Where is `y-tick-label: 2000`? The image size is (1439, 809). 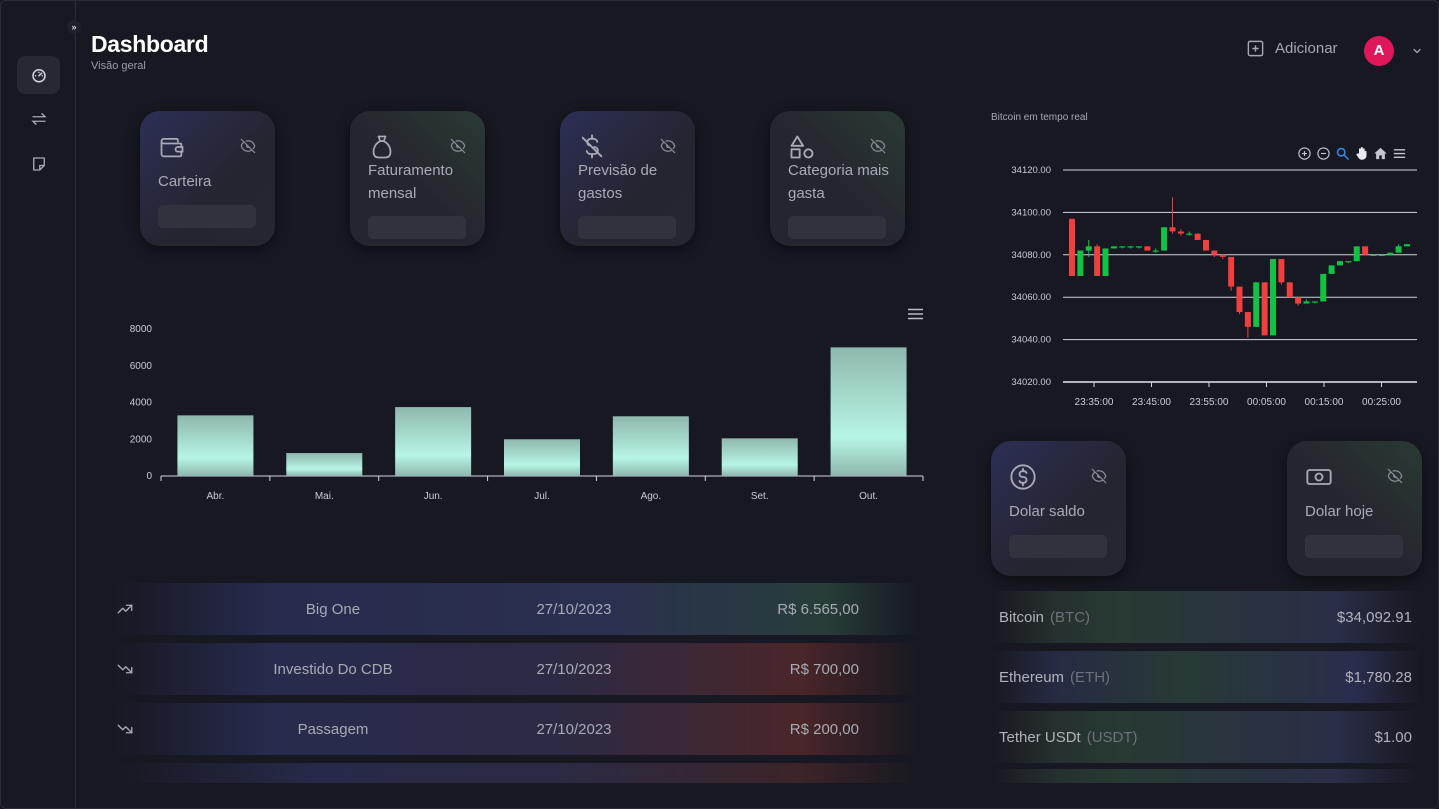
y-tick-label: 2000 is located at coordinates (141, 439).